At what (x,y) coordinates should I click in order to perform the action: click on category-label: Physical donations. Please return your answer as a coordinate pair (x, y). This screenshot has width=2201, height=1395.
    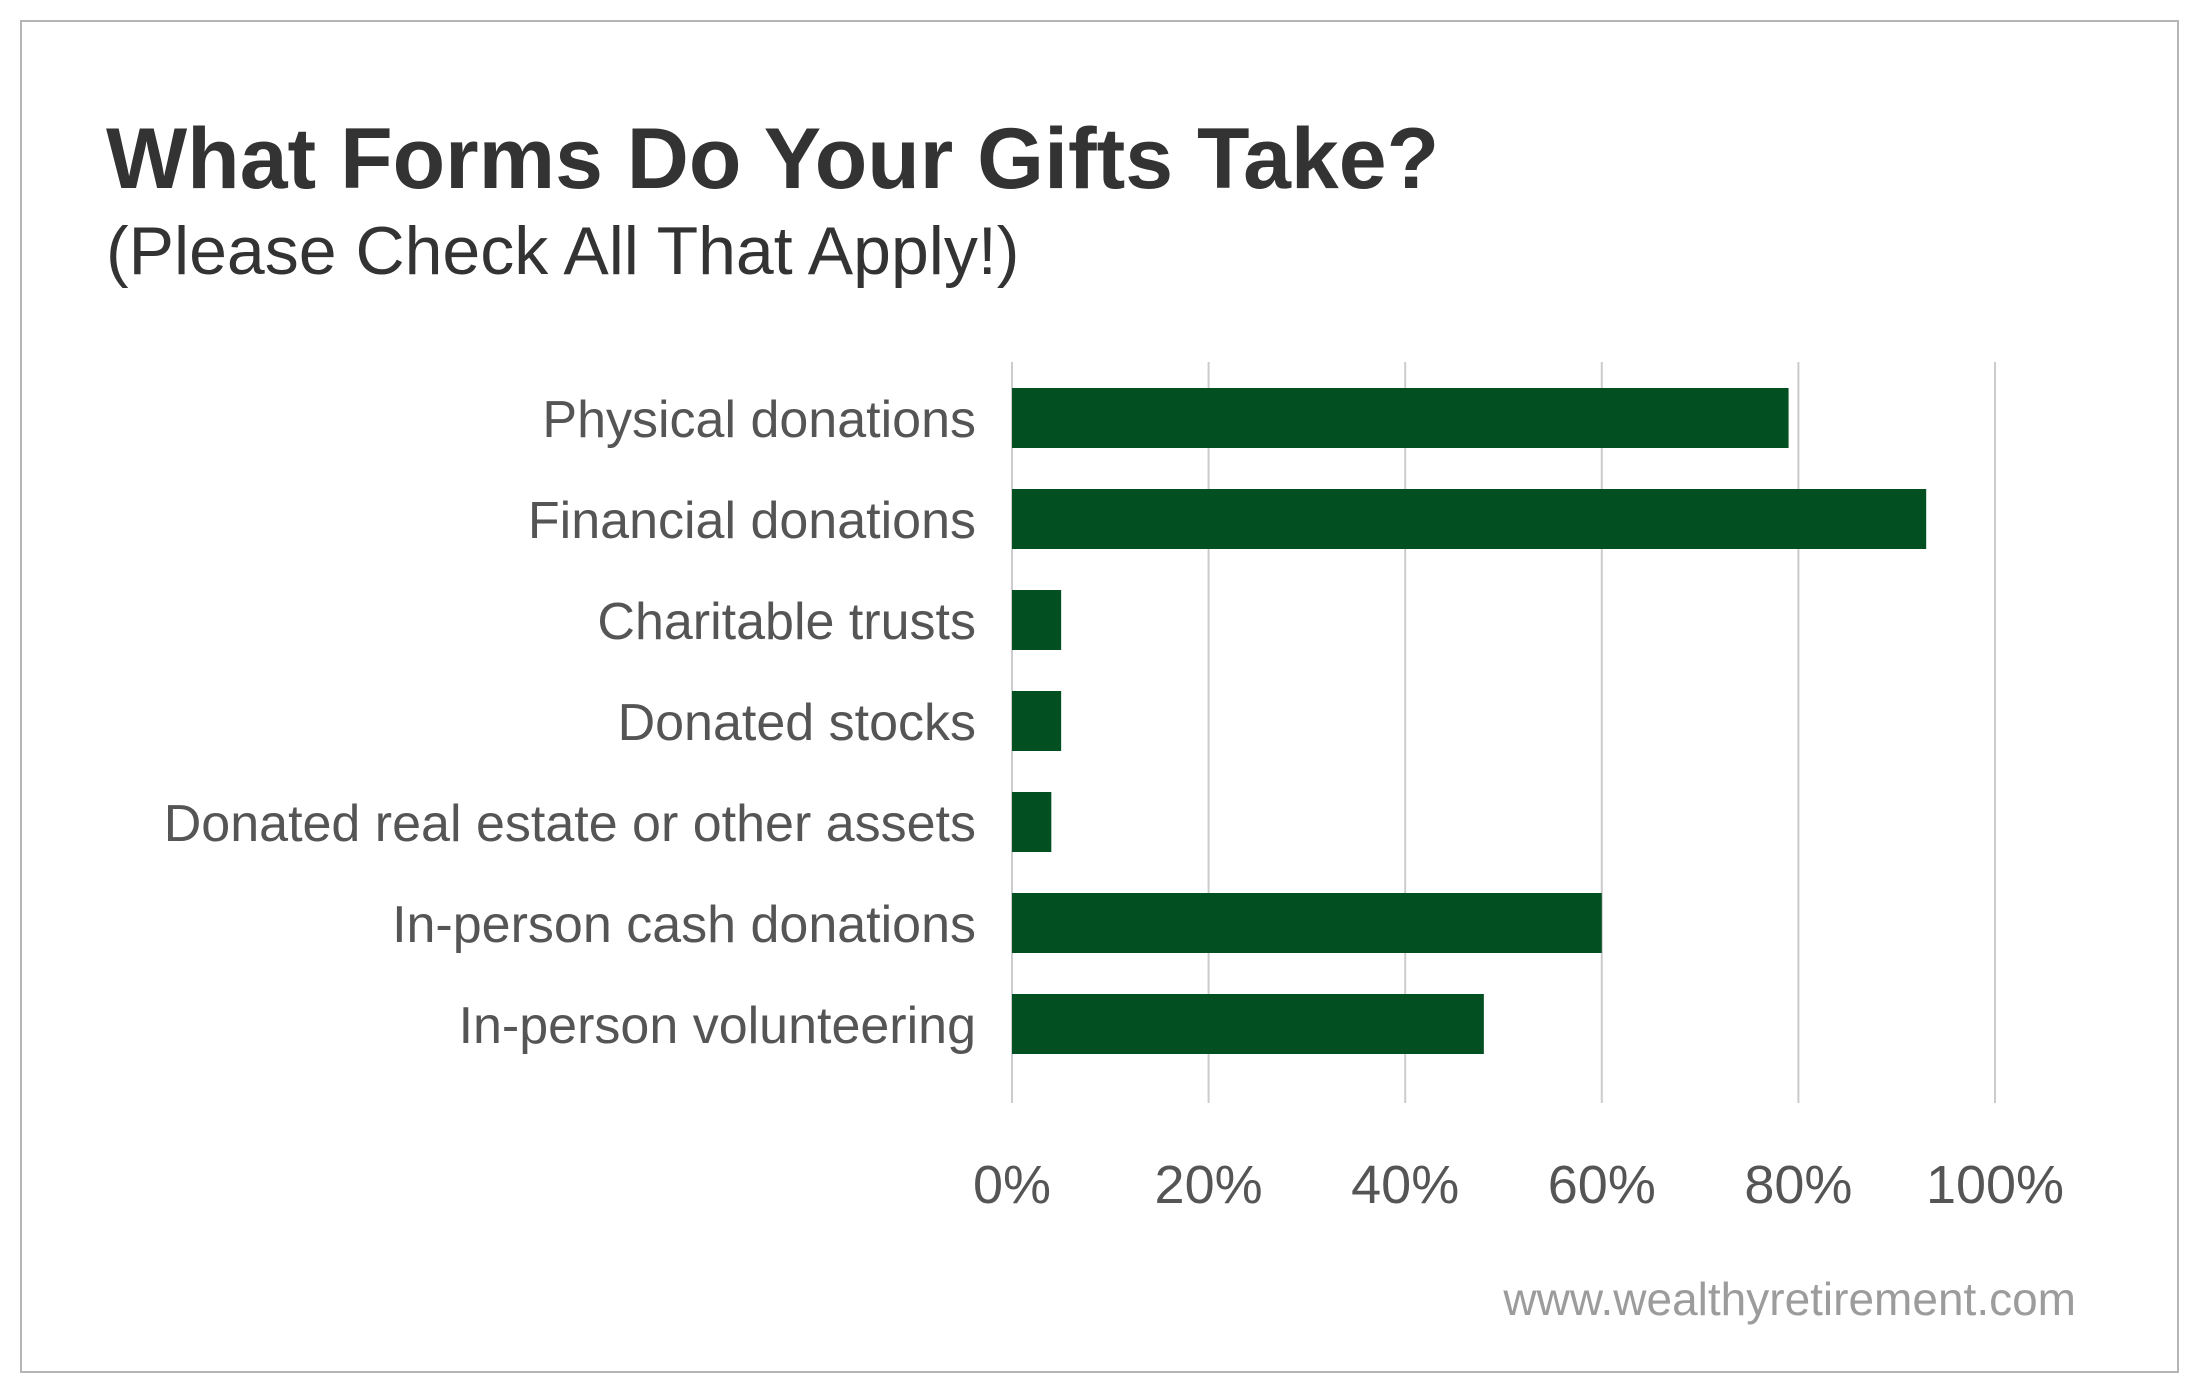
    Looking at the image, I should click on (759, 420).